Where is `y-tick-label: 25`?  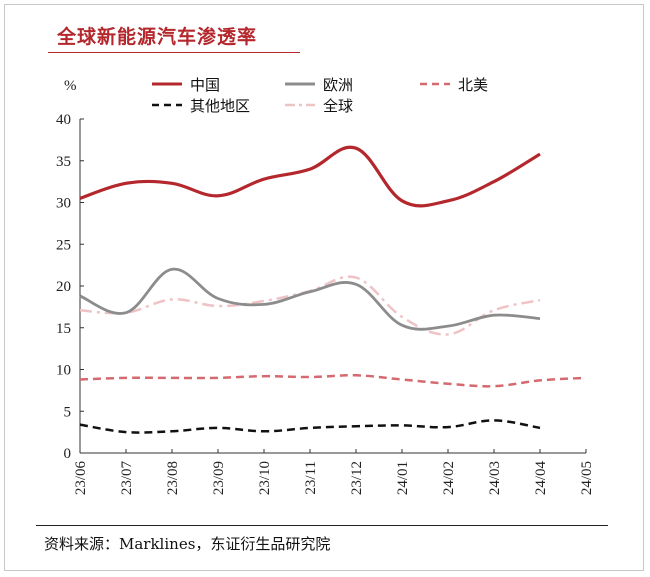 y-tick-label: 25 is located at coordinates (63, 245).